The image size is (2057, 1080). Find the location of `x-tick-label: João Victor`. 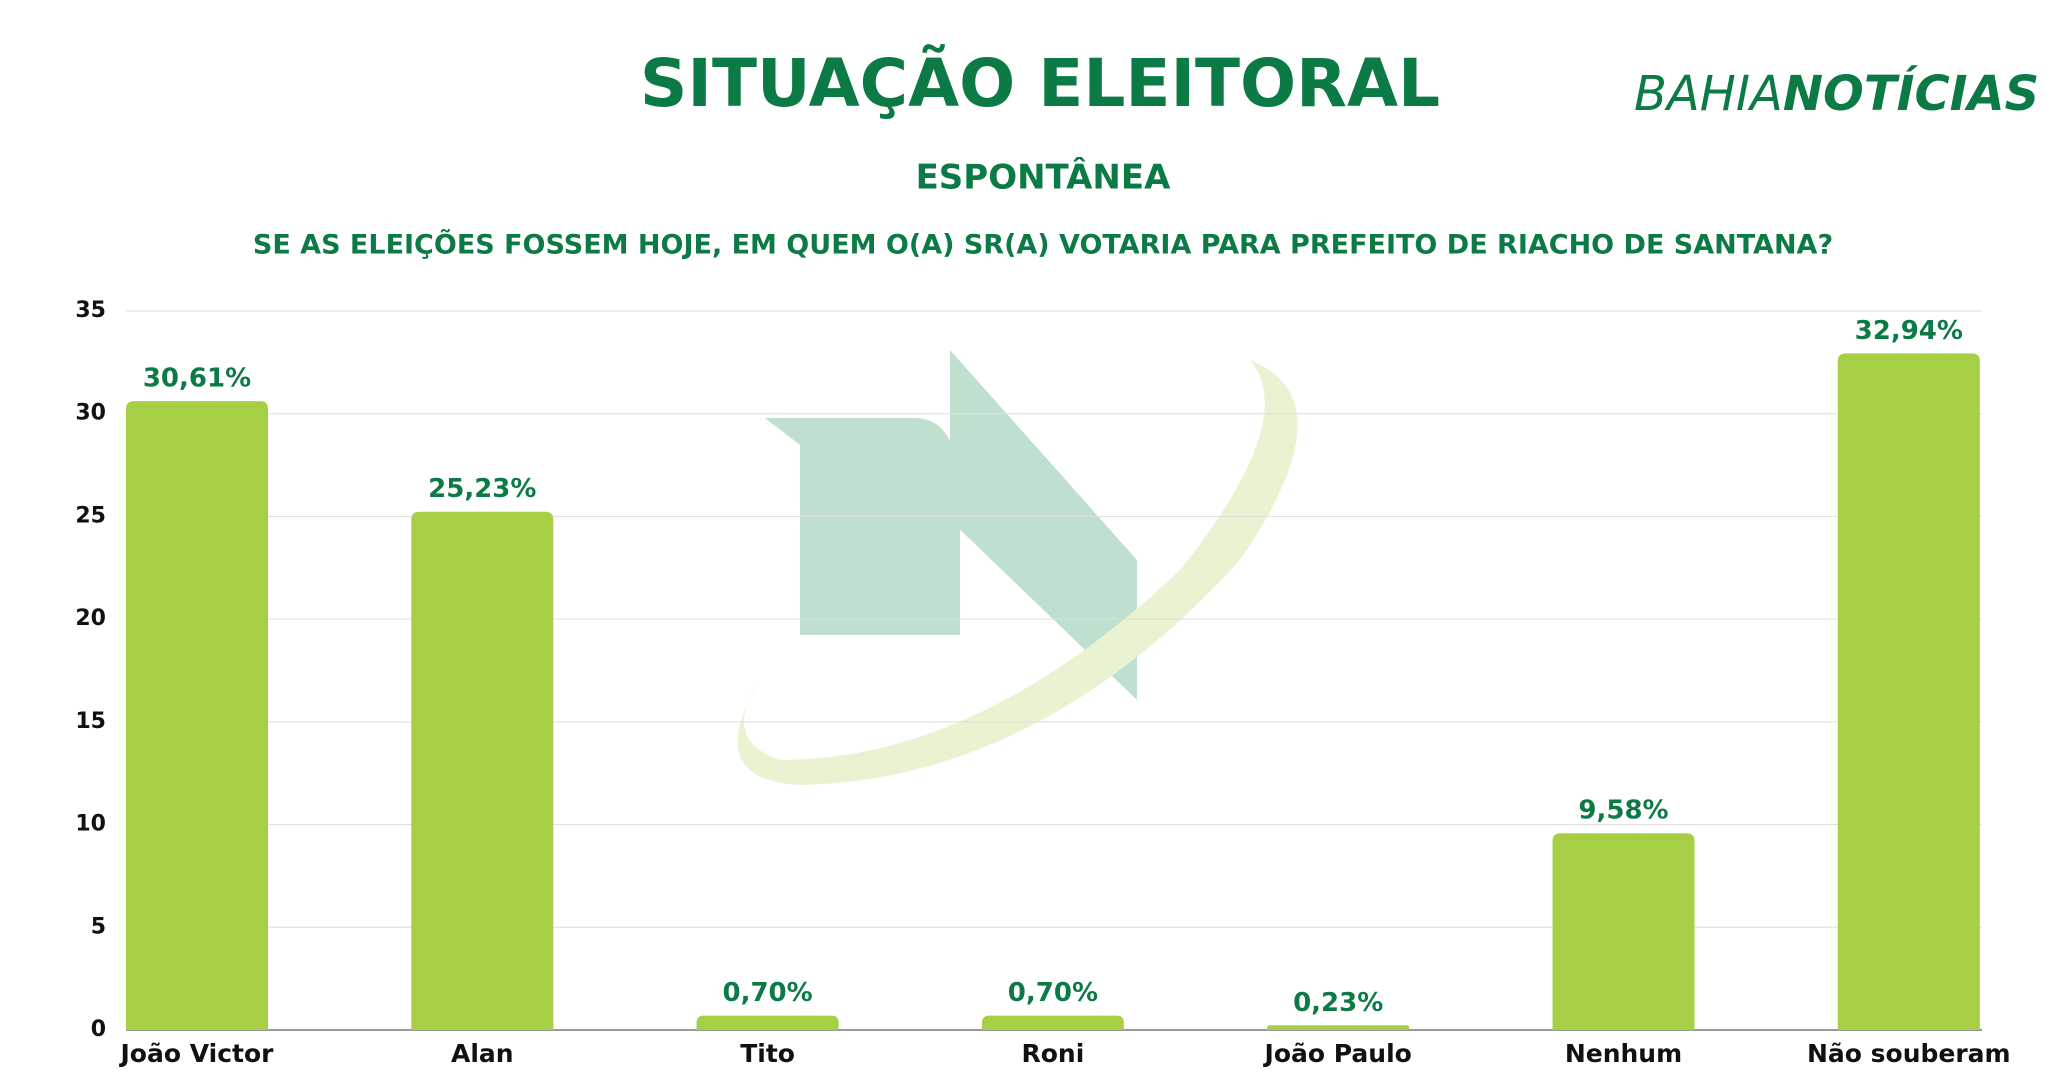

x-tick-label: João Victor is located at coordinates (197, 1053).